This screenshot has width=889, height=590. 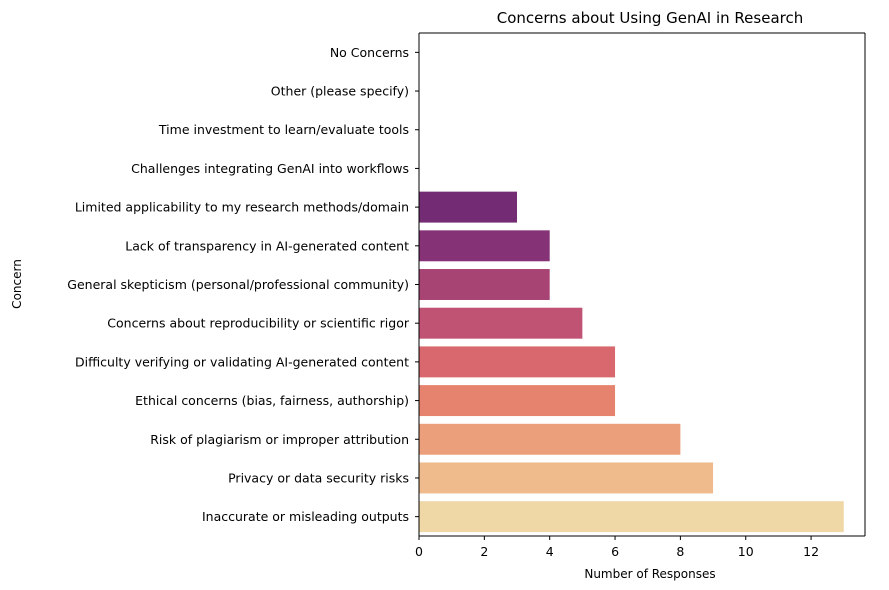 I want to click on x-tick-labels: 0 2 4 6 8 10 12, so click(x=617, y=547).